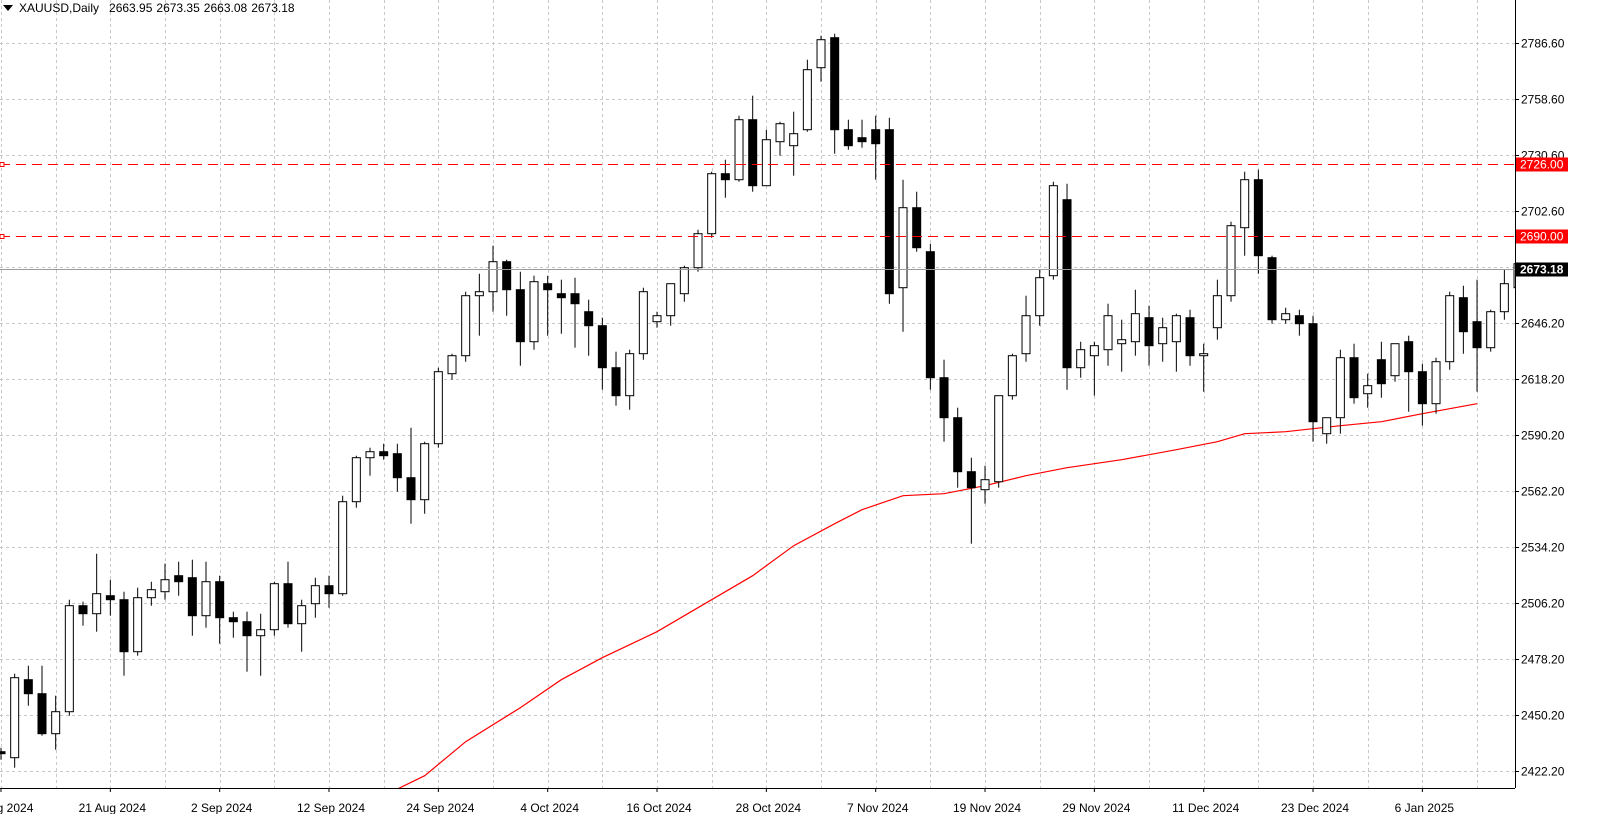  What do you see at coordinates (8, 8) in the screenshot?
I see `dropdown-triangle-icon` at bounding box center [8, 8].